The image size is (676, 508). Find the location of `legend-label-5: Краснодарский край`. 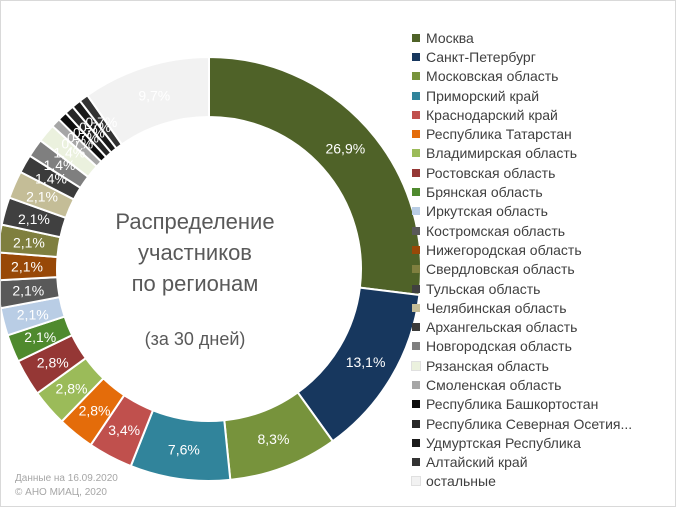

legend-label-5: Краснодарский край is located at coordinates (492, 114).